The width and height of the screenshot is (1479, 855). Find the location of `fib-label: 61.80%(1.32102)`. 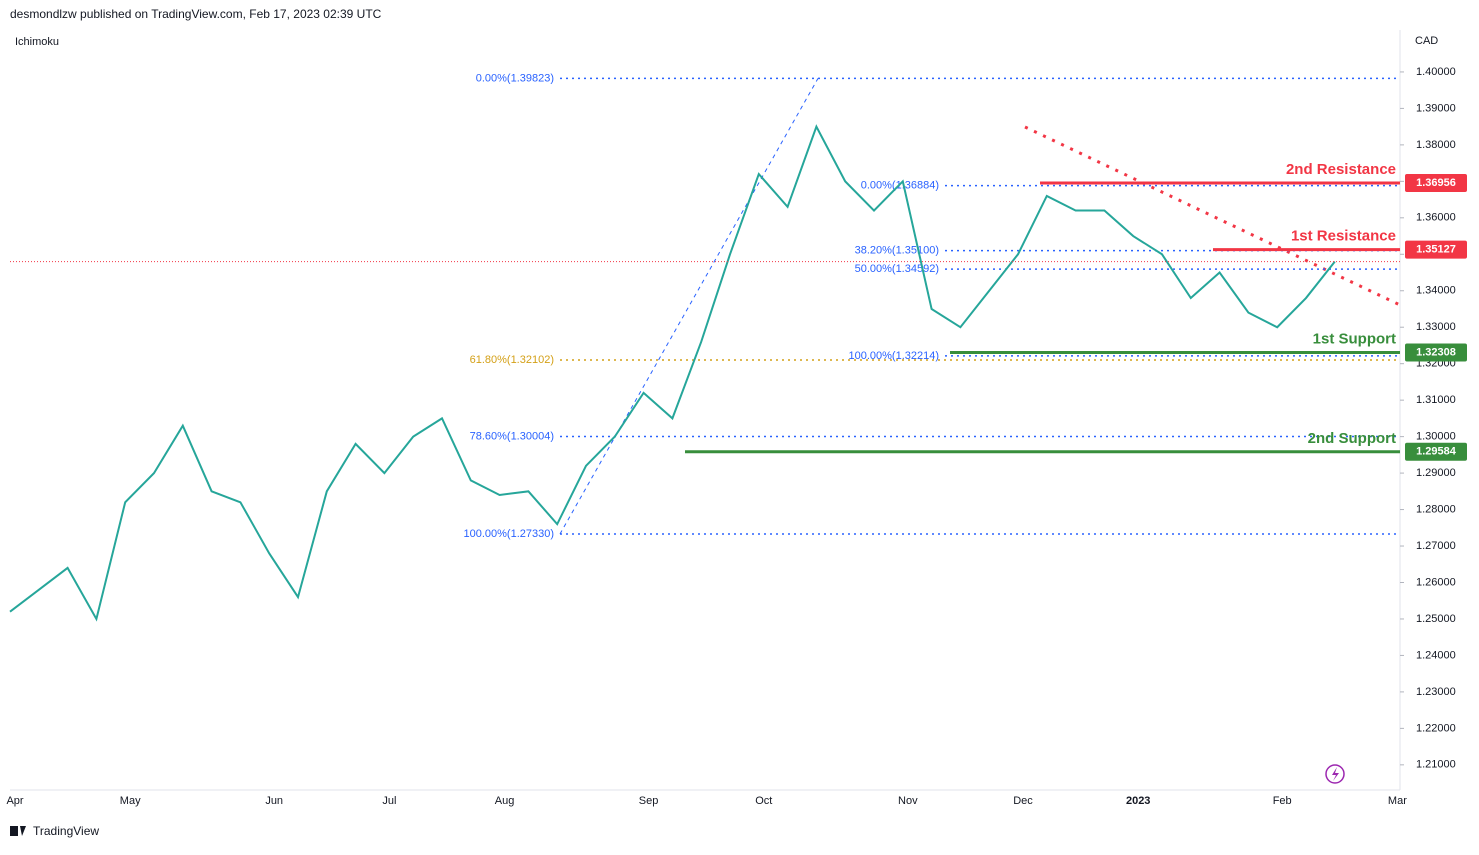

fib-label: 61.80%(1.32102) is located at coordinates (512, 360).